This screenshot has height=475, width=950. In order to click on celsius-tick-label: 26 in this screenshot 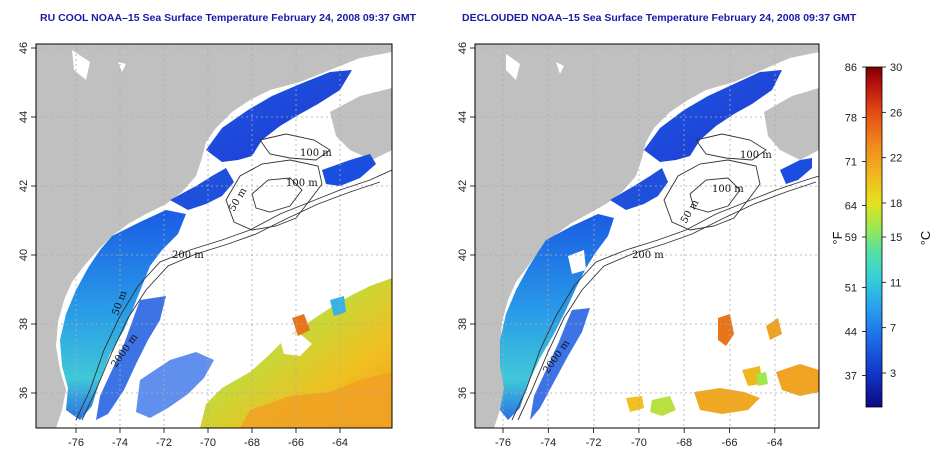, I will do `click(896, 113)`.